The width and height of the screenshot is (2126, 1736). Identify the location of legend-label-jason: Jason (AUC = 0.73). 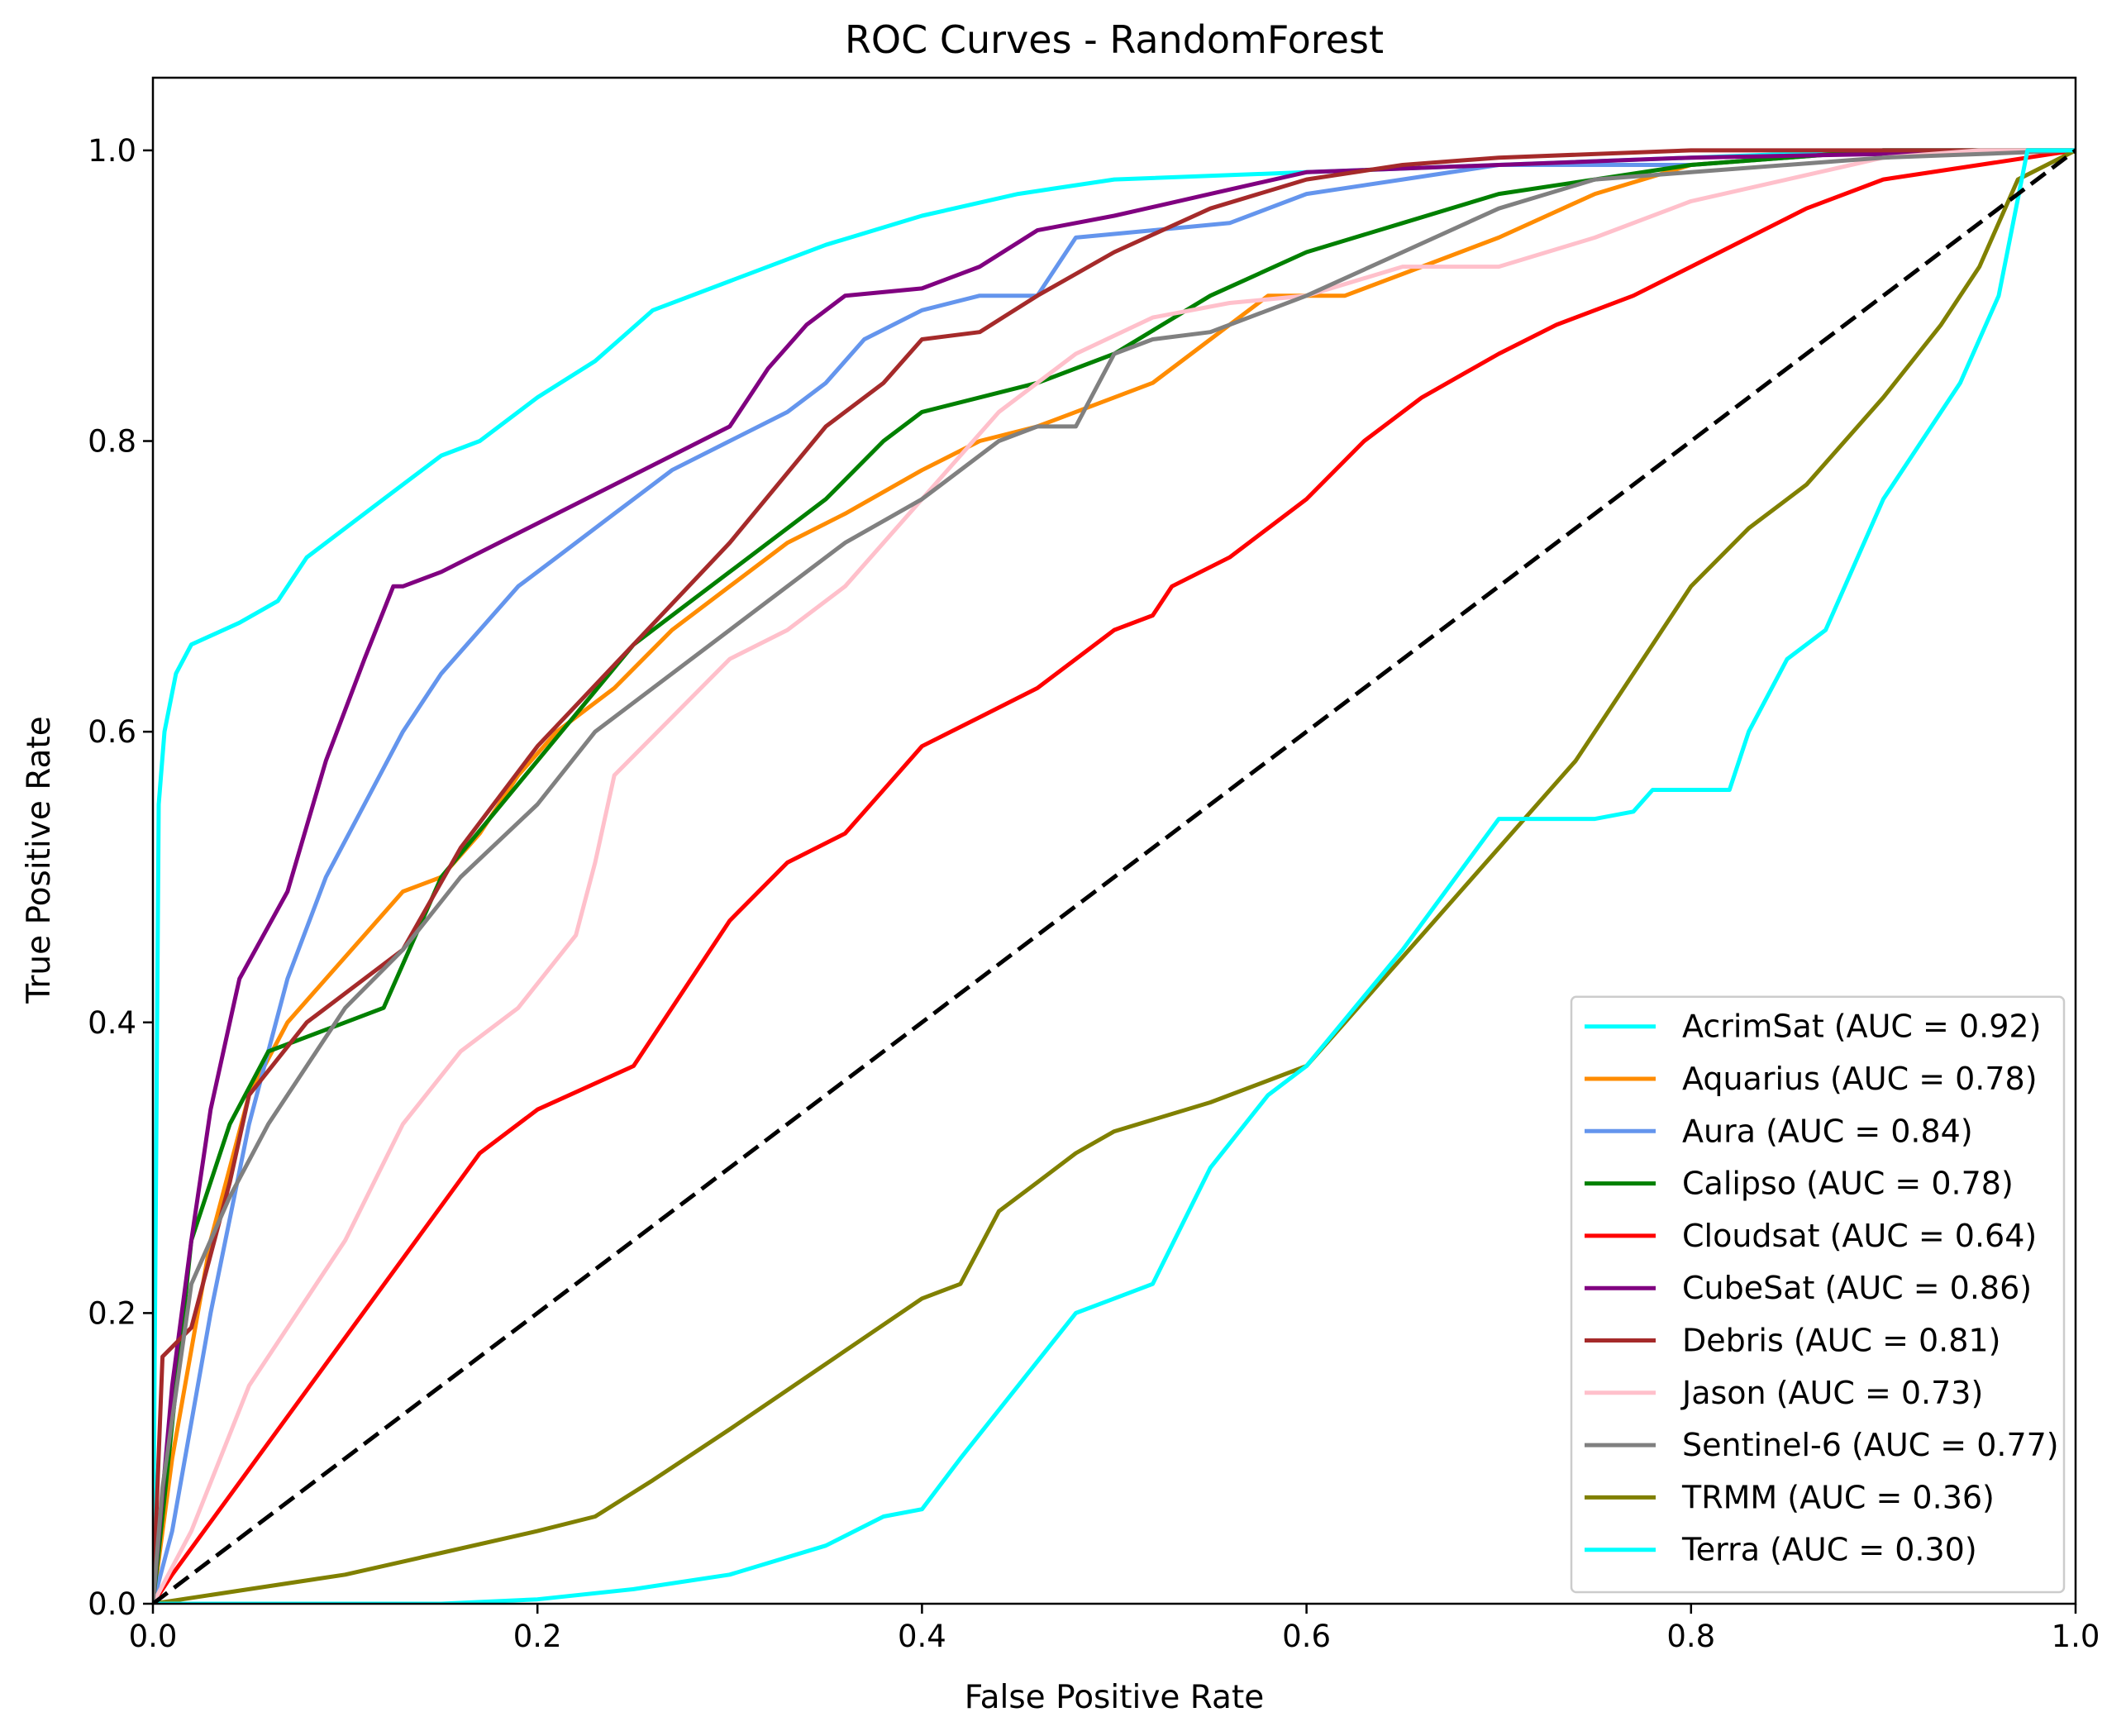
(1832, 1393).